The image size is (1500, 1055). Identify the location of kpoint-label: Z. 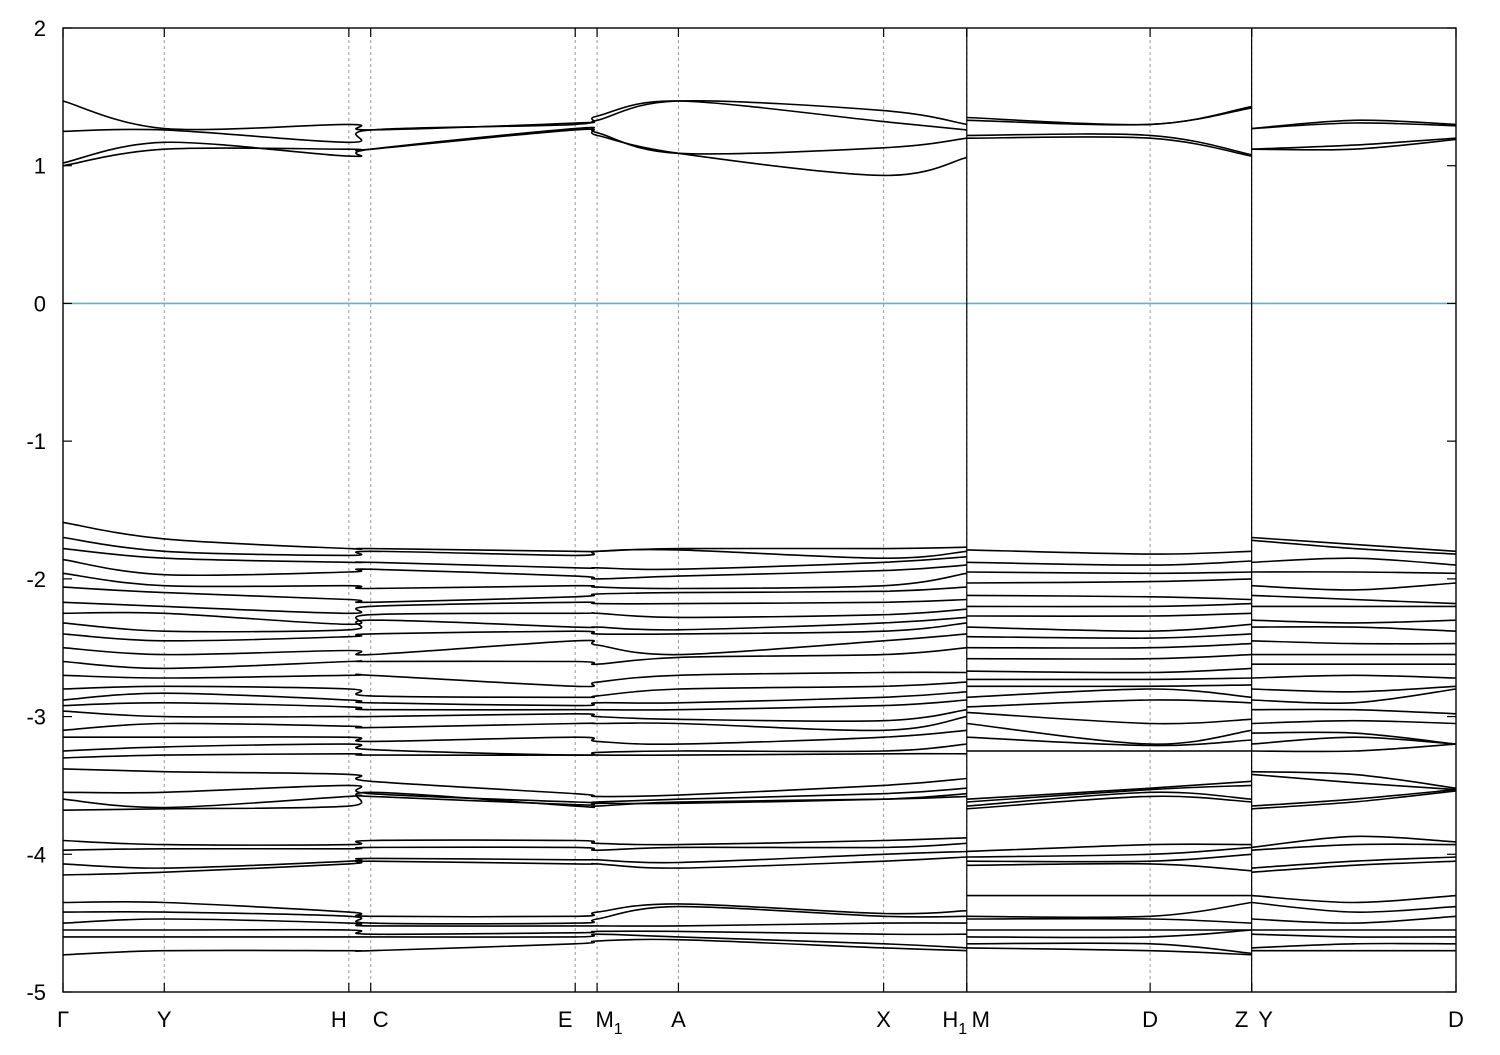
(1241, 1019).